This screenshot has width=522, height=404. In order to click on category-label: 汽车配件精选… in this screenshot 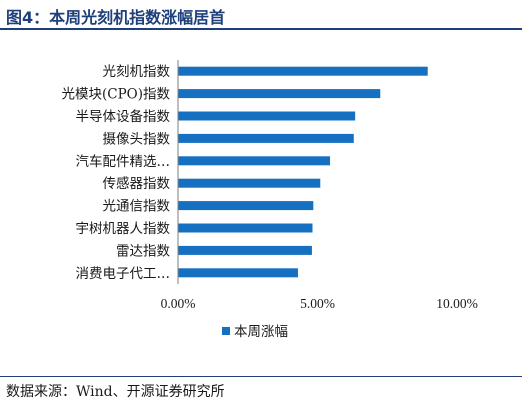, I will do `click(123, 161)`.